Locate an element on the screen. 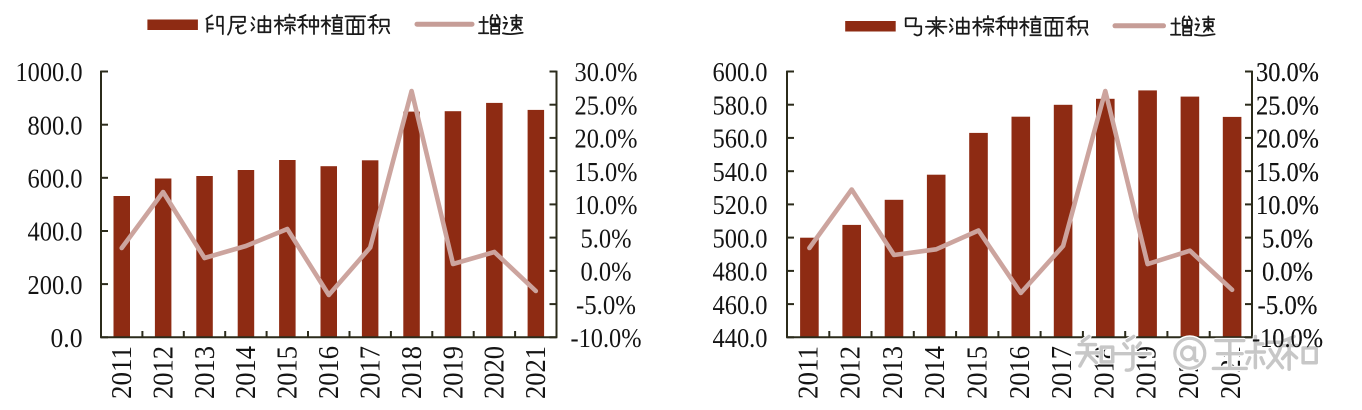 This screenshot has width=1362, height=410. svg-text: 2019 is located at coordinates (453, 372).